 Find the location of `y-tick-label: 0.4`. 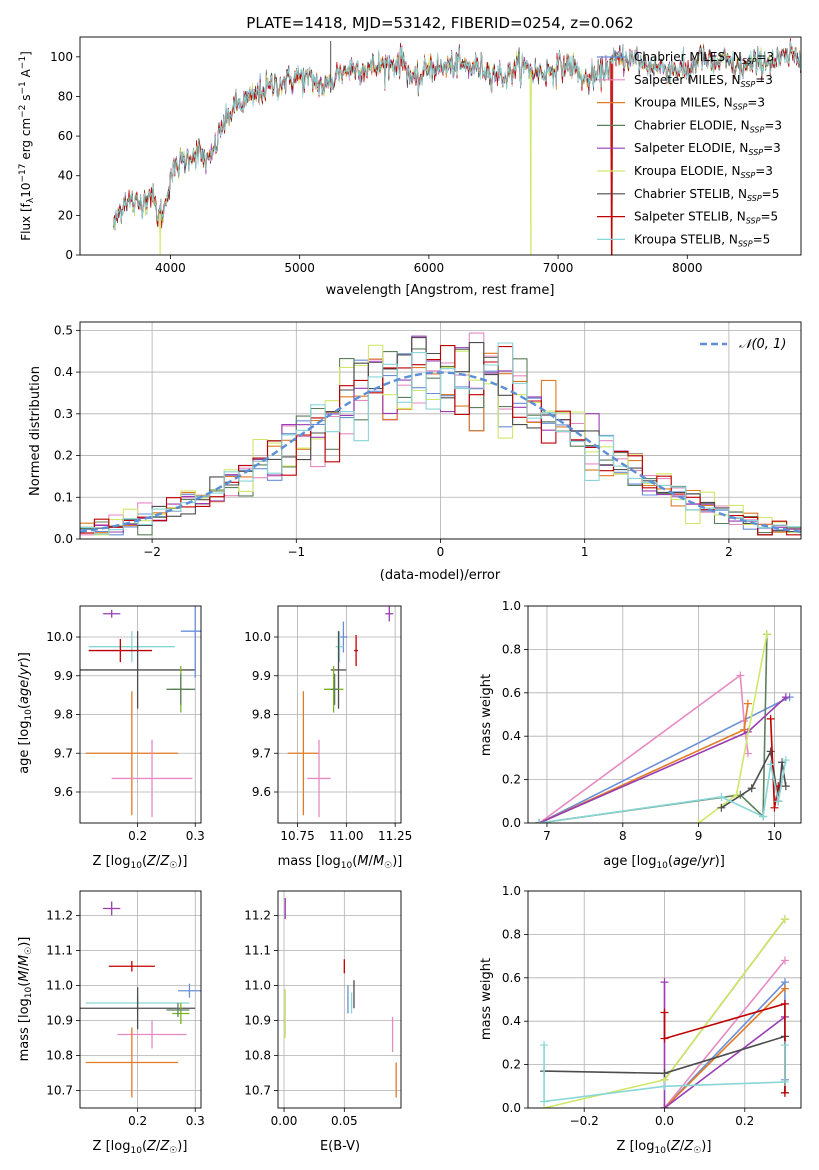

y-tick-label: 0.4 is located at coordinates (511, 1021).